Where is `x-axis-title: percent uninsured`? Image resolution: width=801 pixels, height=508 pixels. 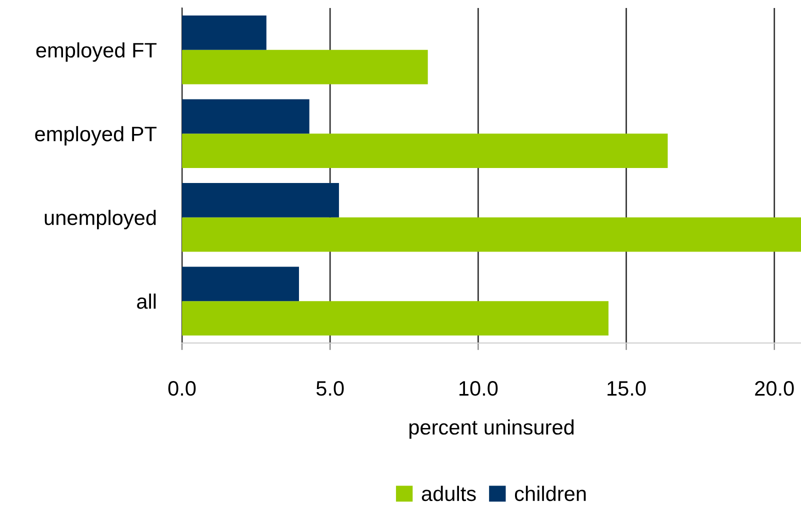 x-axis-title: percent uninsured is located at coordinates (491, 429).